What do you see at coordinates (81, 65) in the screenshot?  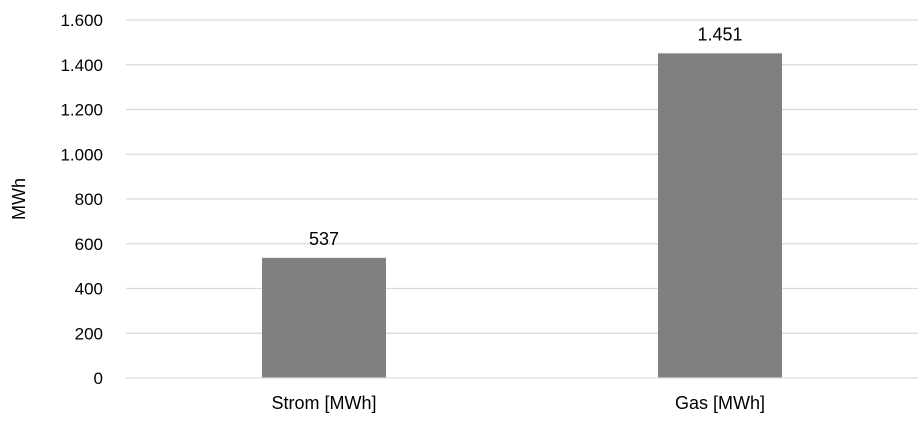 I see `y-tick-label: 1.400` at bounding box center [81, 65].